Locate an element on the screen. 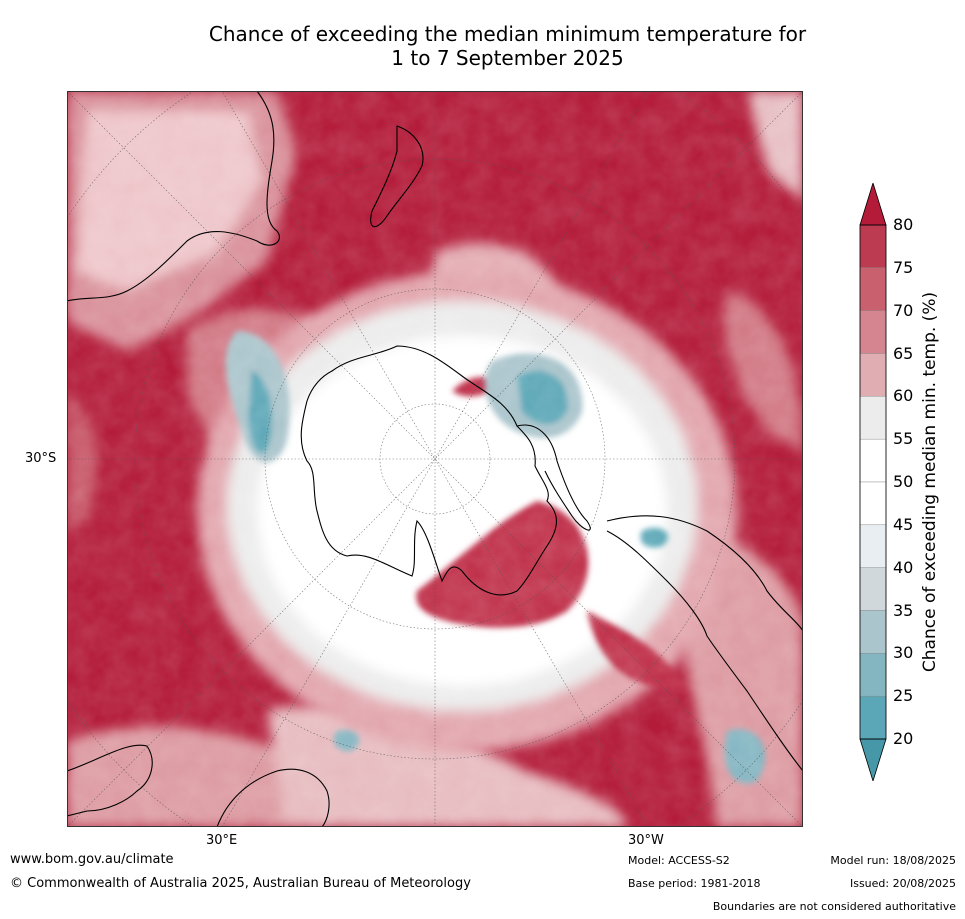 The width and height of the screenshot is (965, 919). colorbar is located at coordinates (873, 482).